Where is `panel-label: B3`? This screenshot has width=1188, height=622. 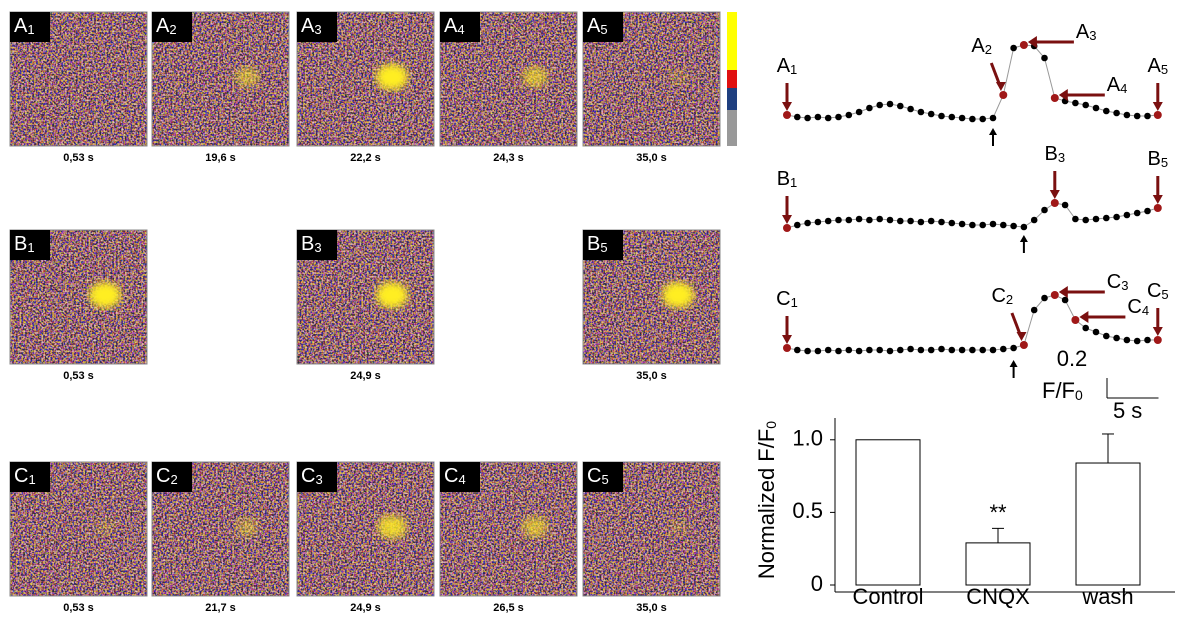
panel-label: B3 is located at coordinates (311, 244).